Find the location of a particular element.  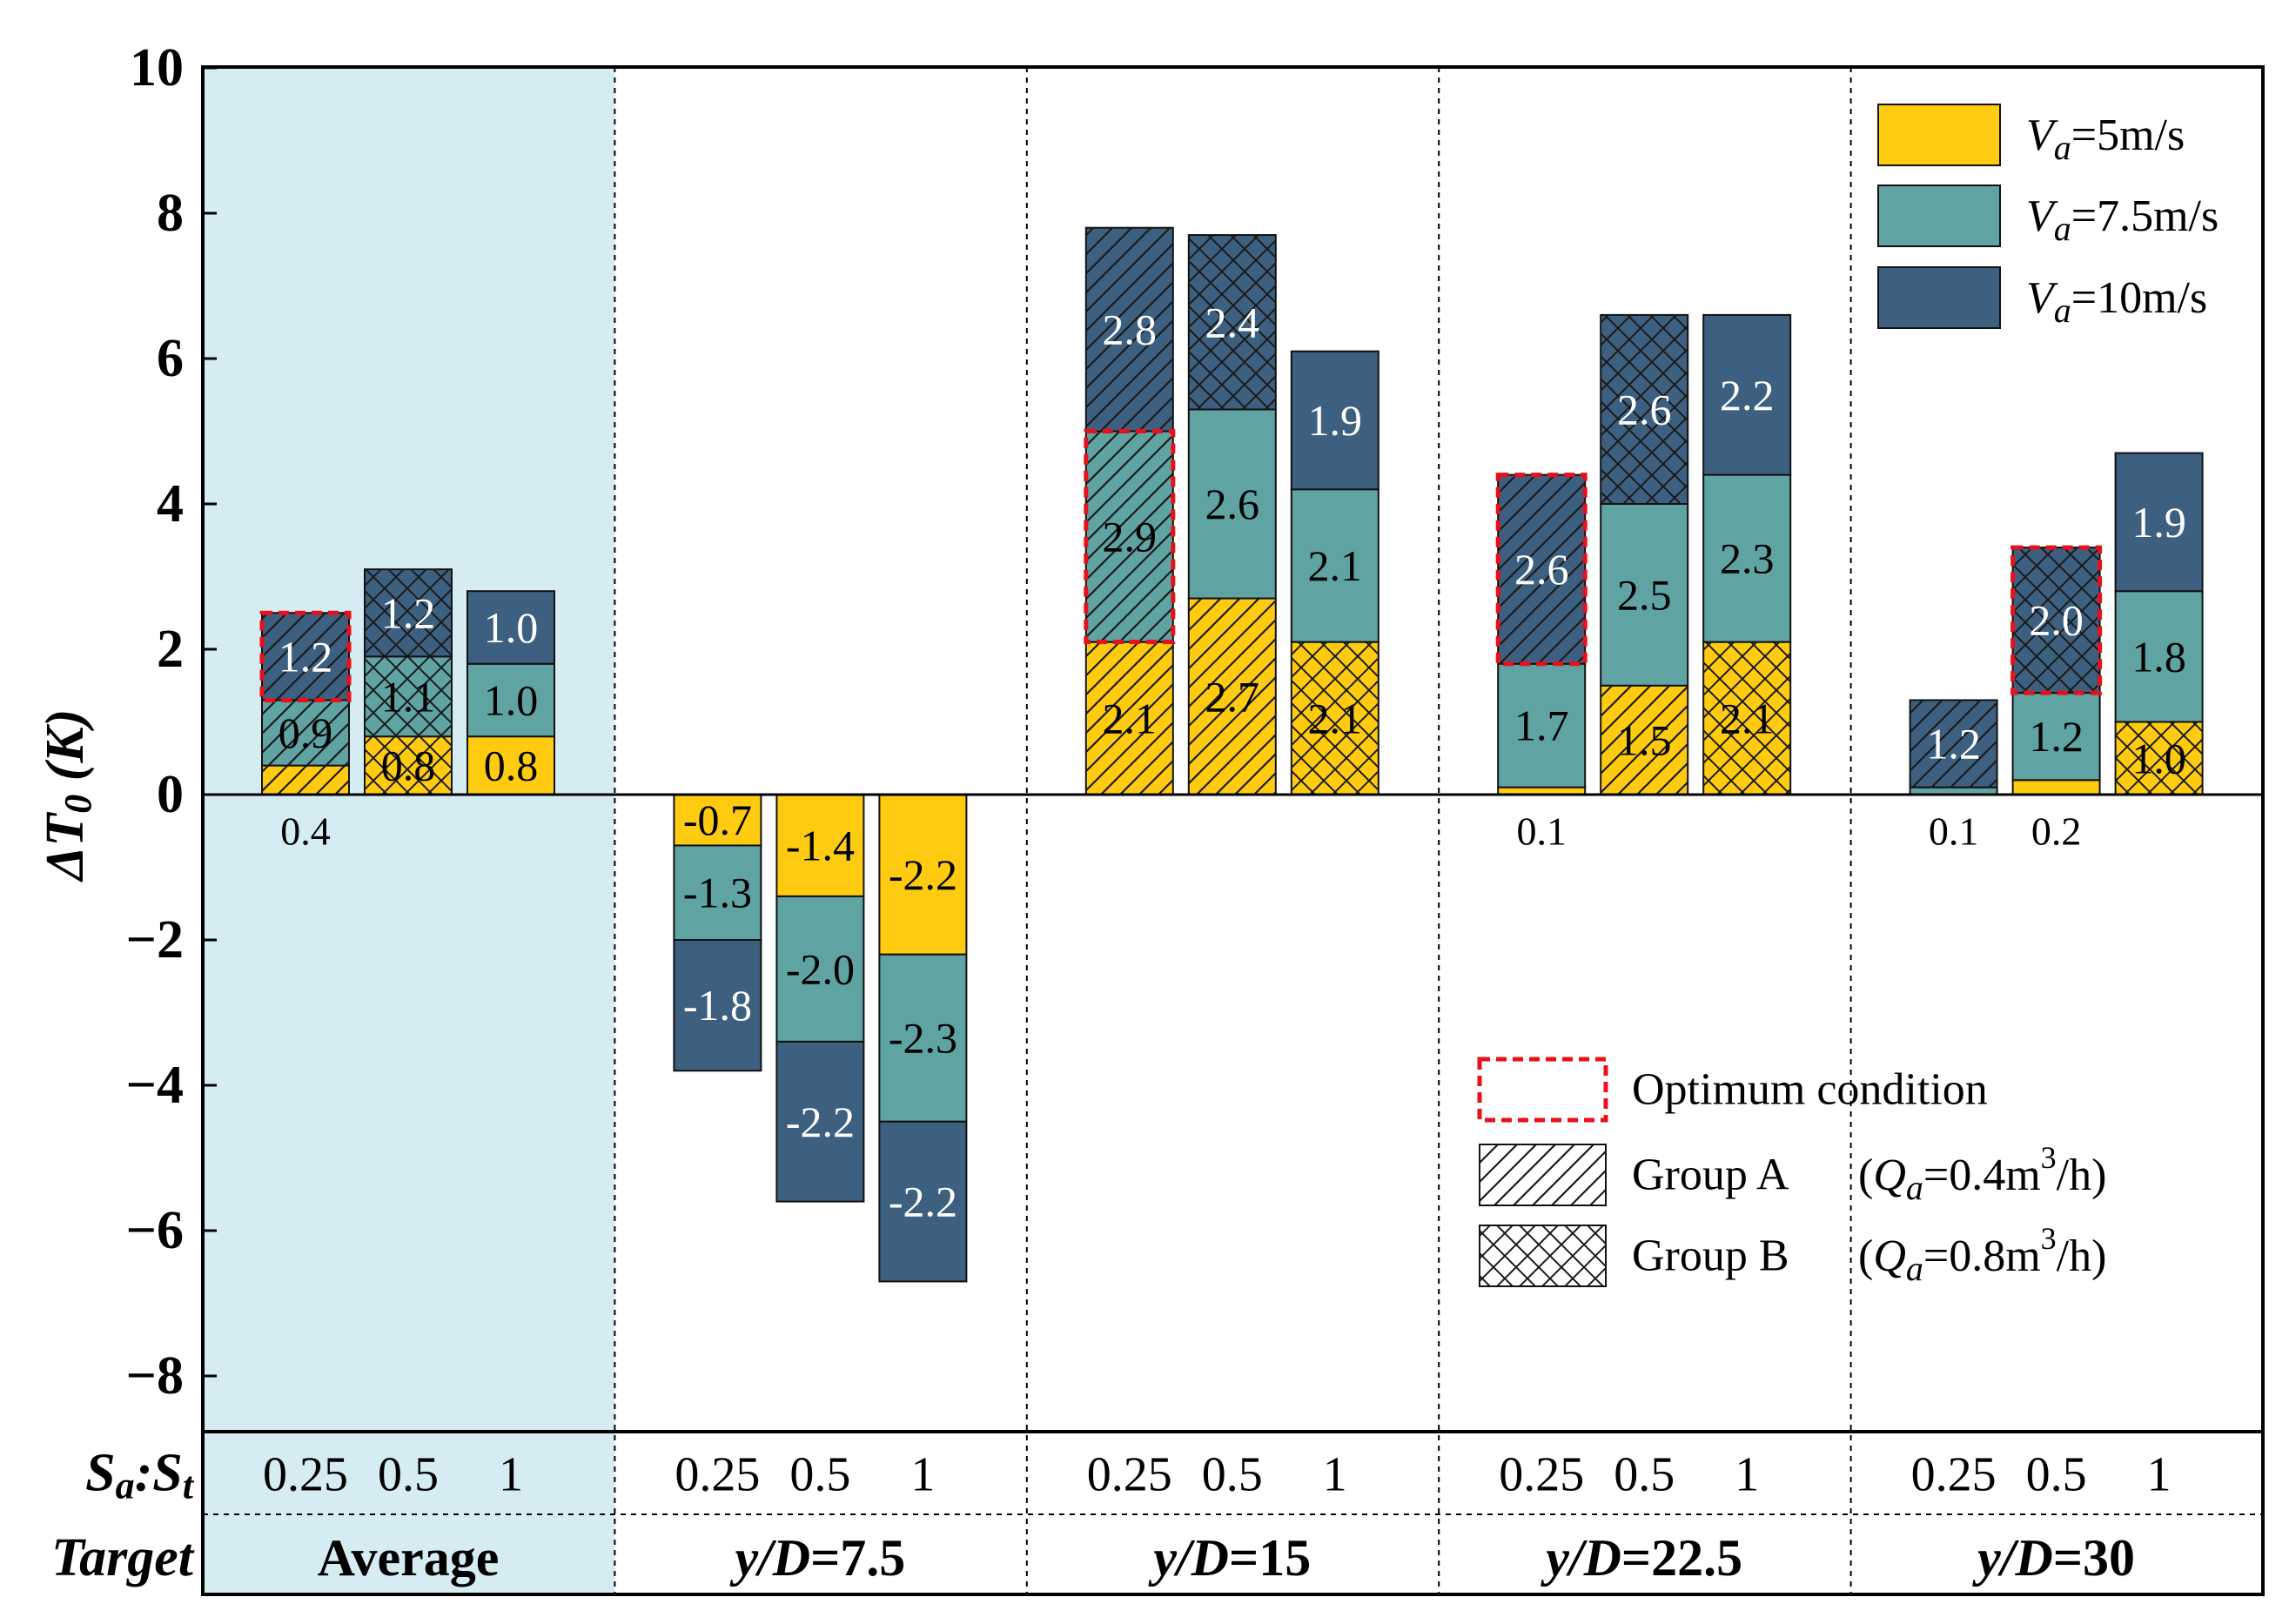

legend-optimum-swatch is located at coordinates (1542, 1090).